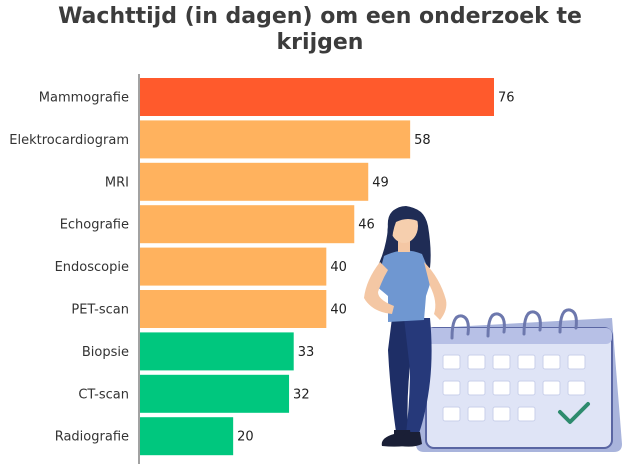  What do you see at coordinates (69, 140) in the screenshot?
I see `category-label: Elektrocardiogram` at bounding box center [69, 140].